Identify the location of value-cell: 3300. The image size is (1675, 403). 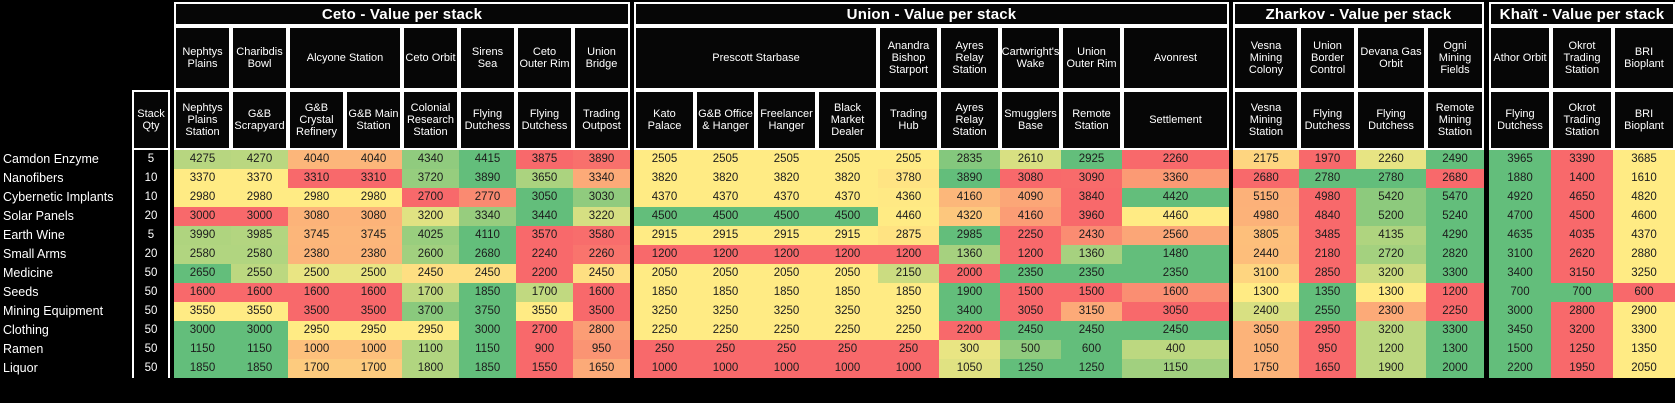
(1455, 330).